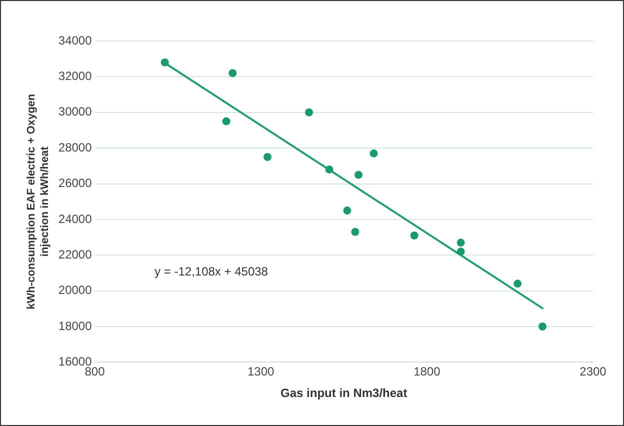 The height and width of the screenshot is (426, 624). I want to click on y-tick-label: 30000, so click(75, 111).